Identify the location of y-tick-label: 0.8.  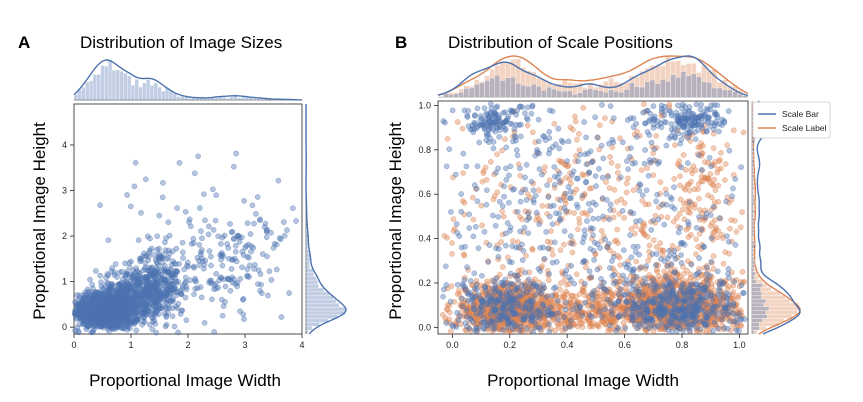
(424, 150).